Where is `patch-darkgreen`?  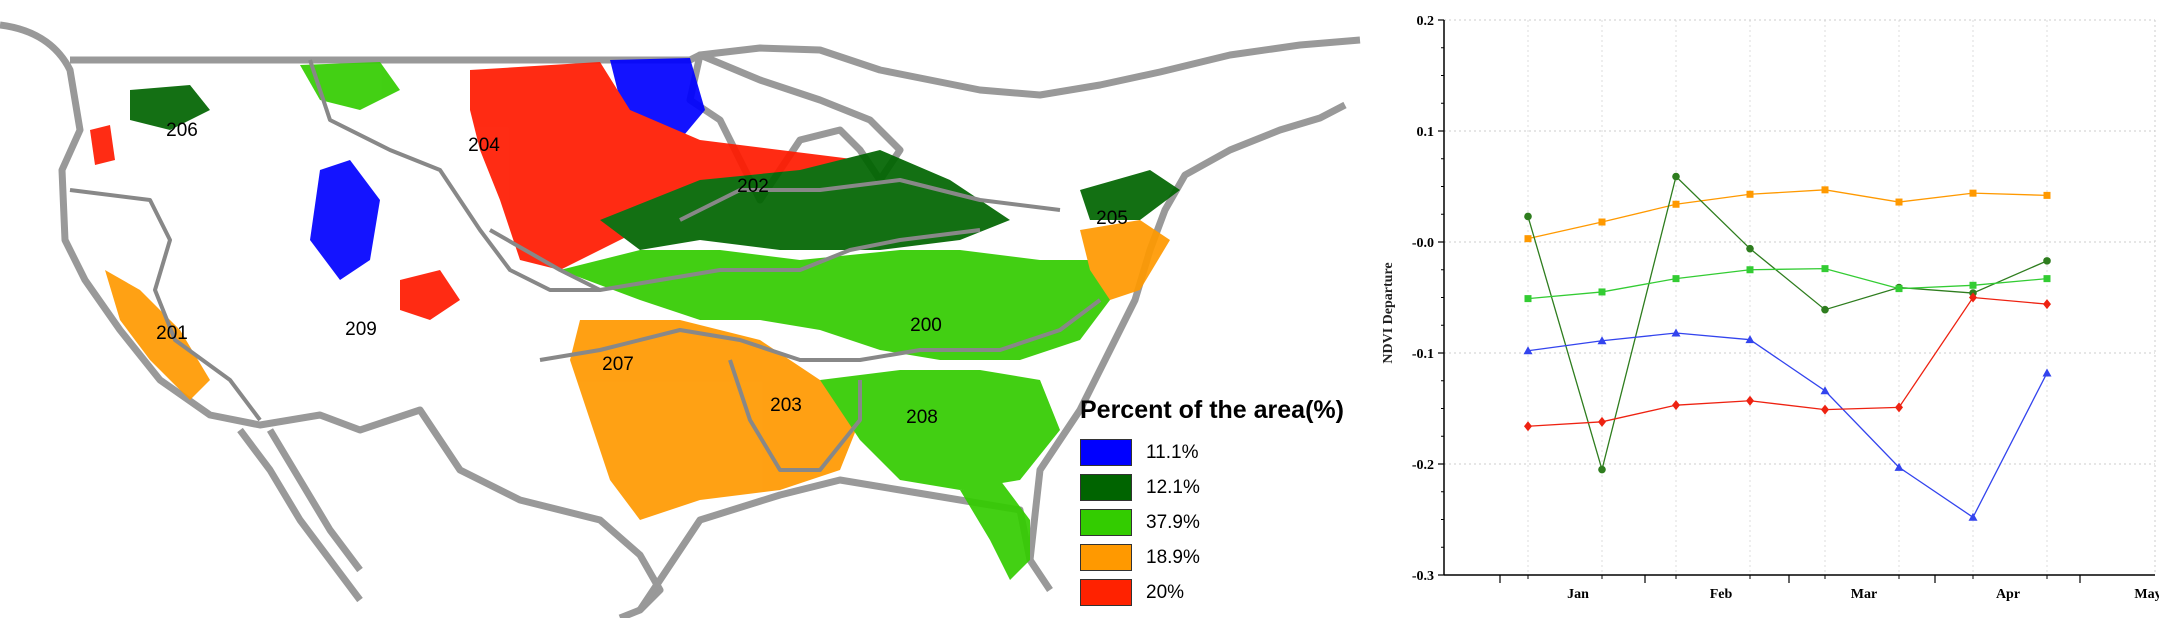 patch-darkgreen is located at coordinates (805, 200).